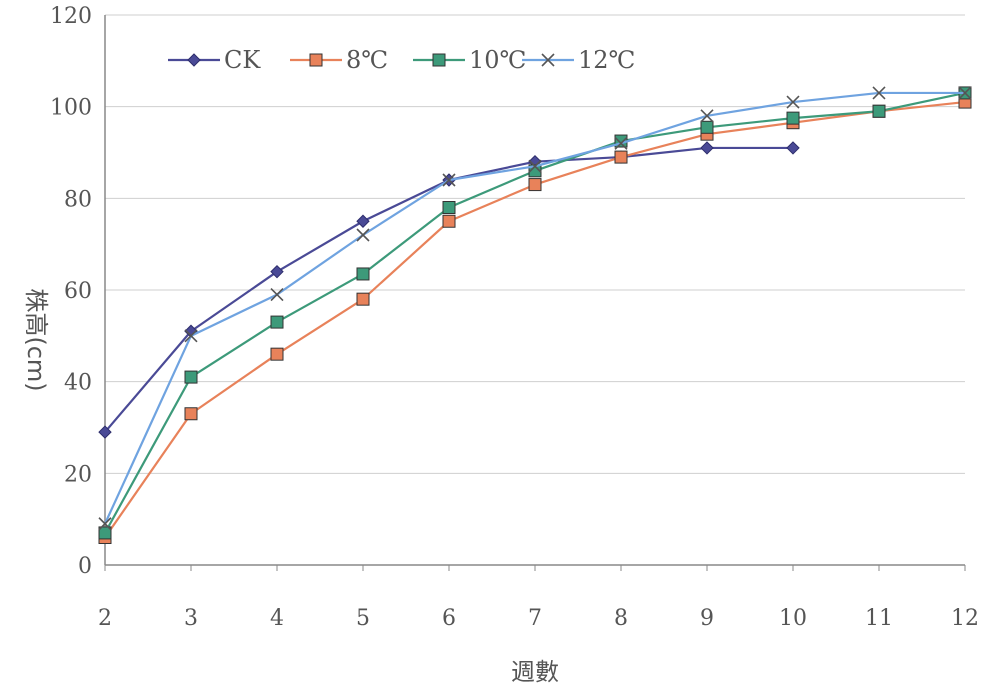 Image resolution: width=988 pixels, height=693 pixels. Describe the element at coordinates (36, 339) in the screenshot. I see `y-axis-title: 株高(cm)` at that location.